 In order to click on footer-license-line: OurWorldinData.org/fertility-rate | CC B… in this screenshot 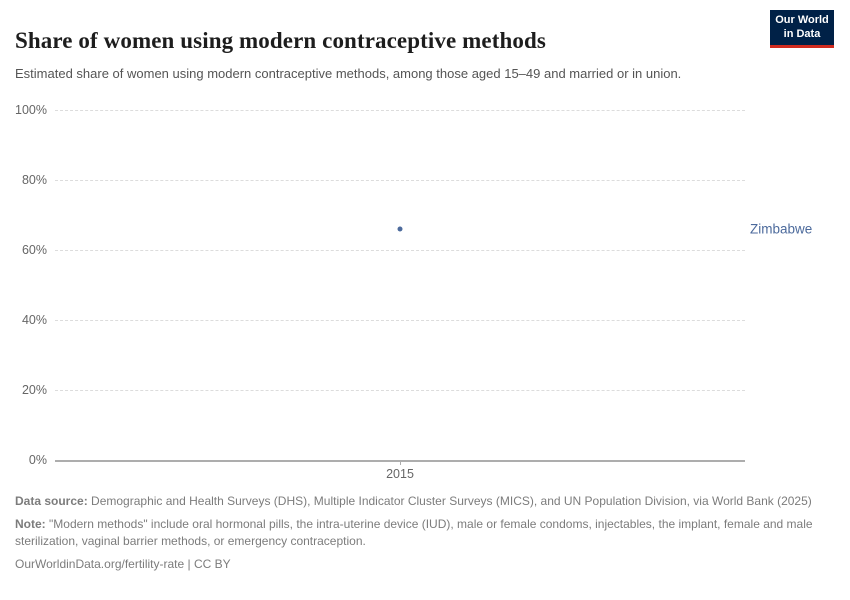, I will do `click(415, 564)`.